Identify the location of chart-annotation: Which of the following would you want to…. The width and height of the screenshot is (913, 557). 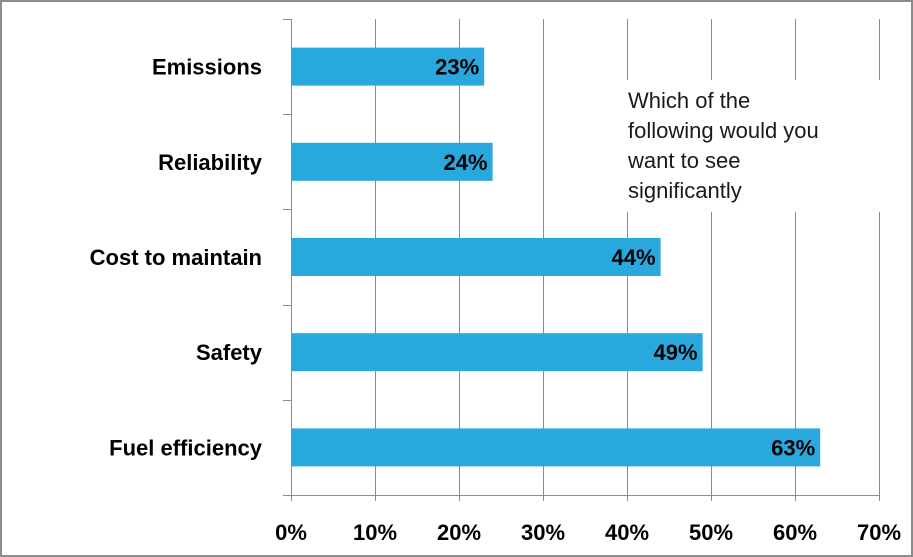
(755, 146).